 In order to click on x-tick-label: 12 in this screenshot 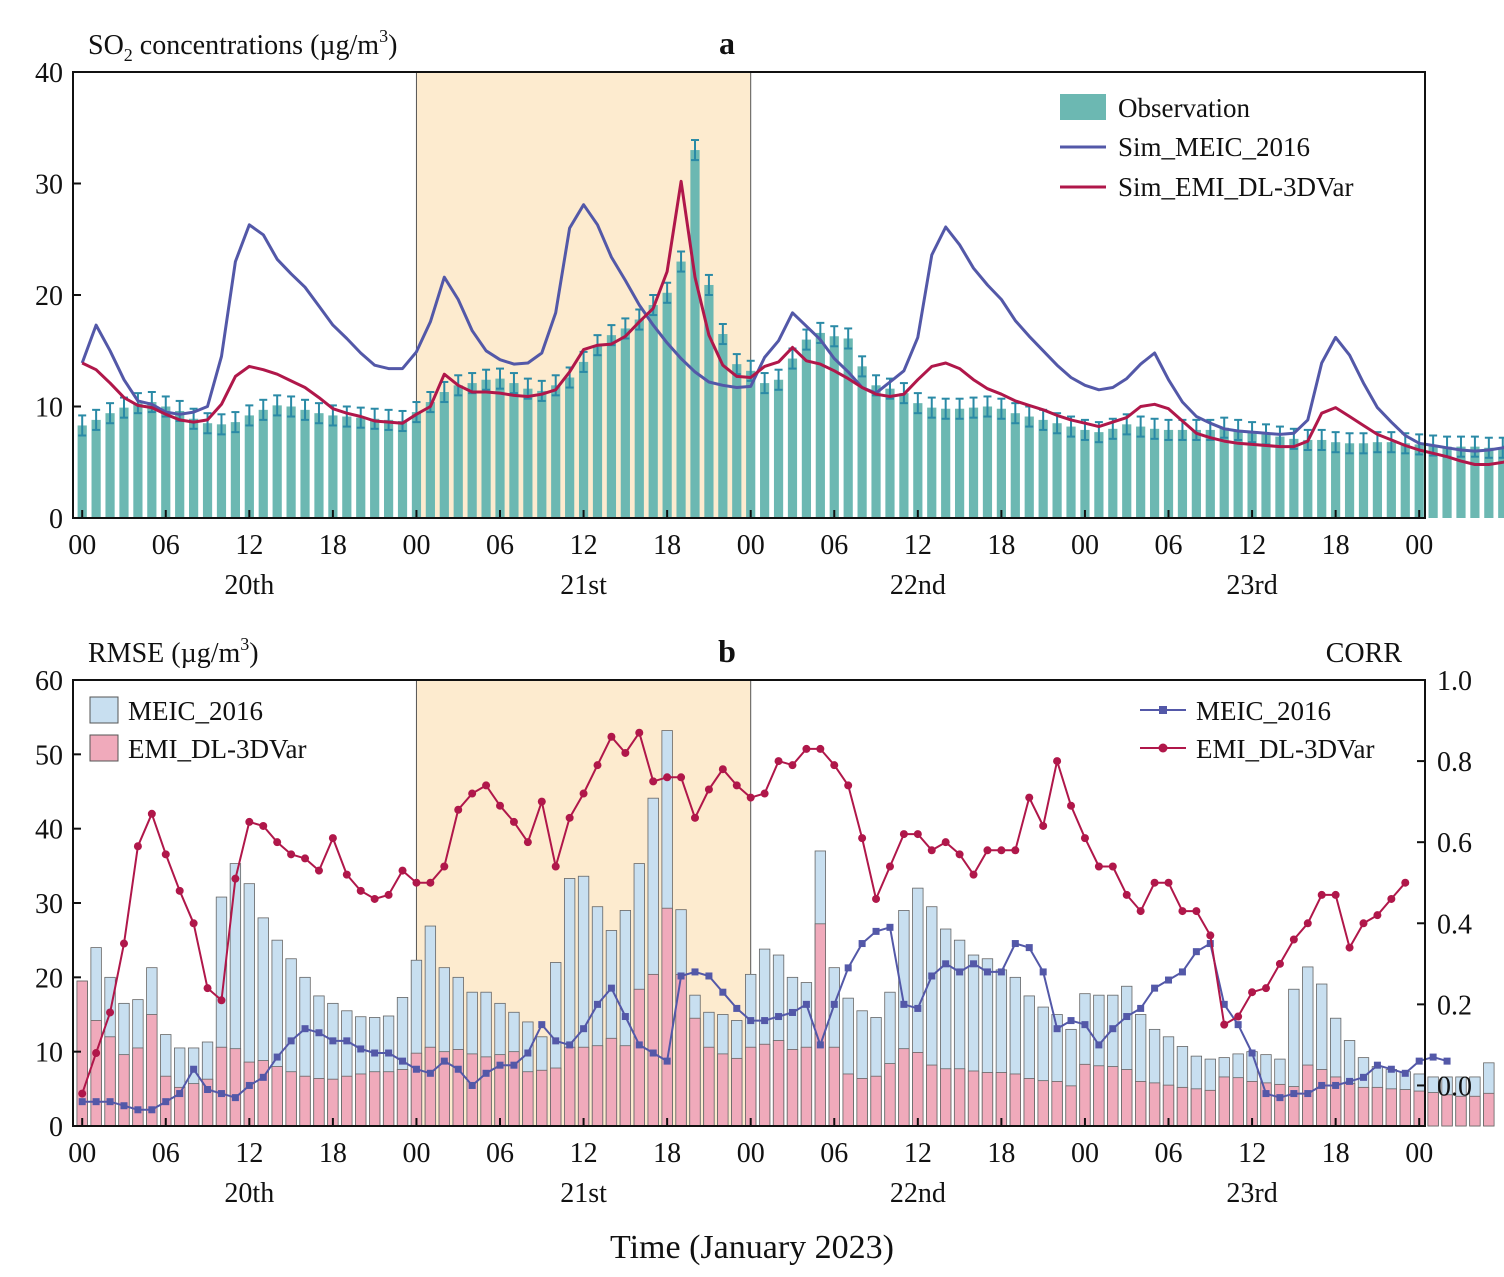, I will do `click(249, 545)`.